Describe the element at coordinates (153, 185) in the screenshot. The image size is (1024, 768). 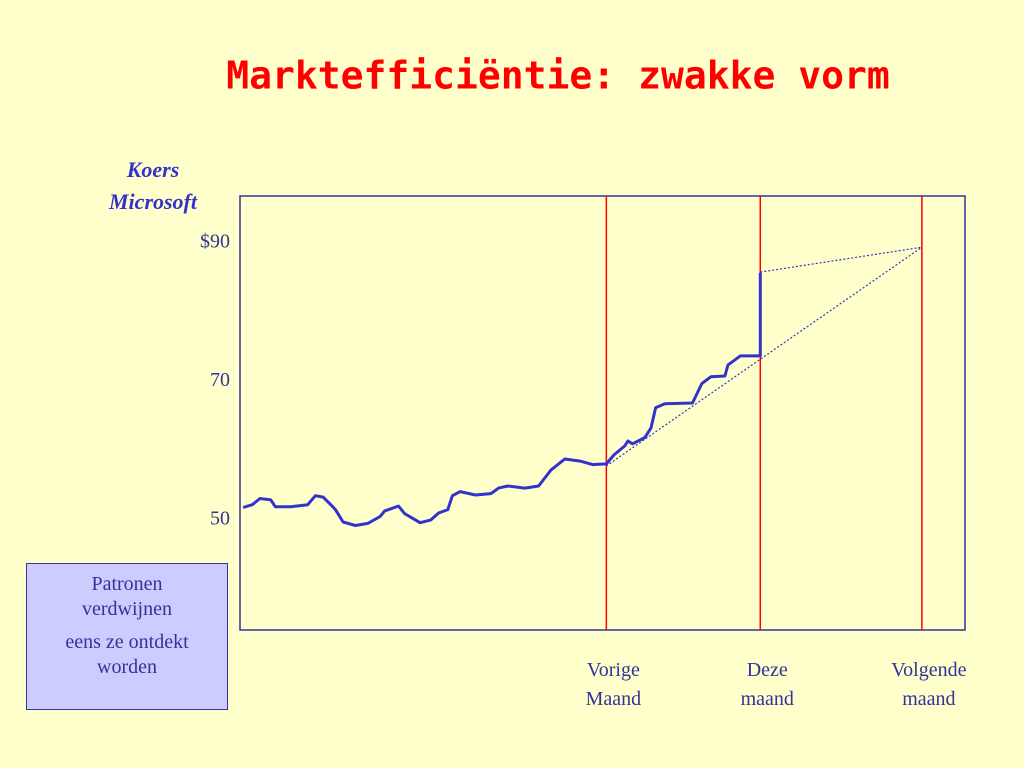
I see `y-axis-label: Koers Microsoft` at that location.